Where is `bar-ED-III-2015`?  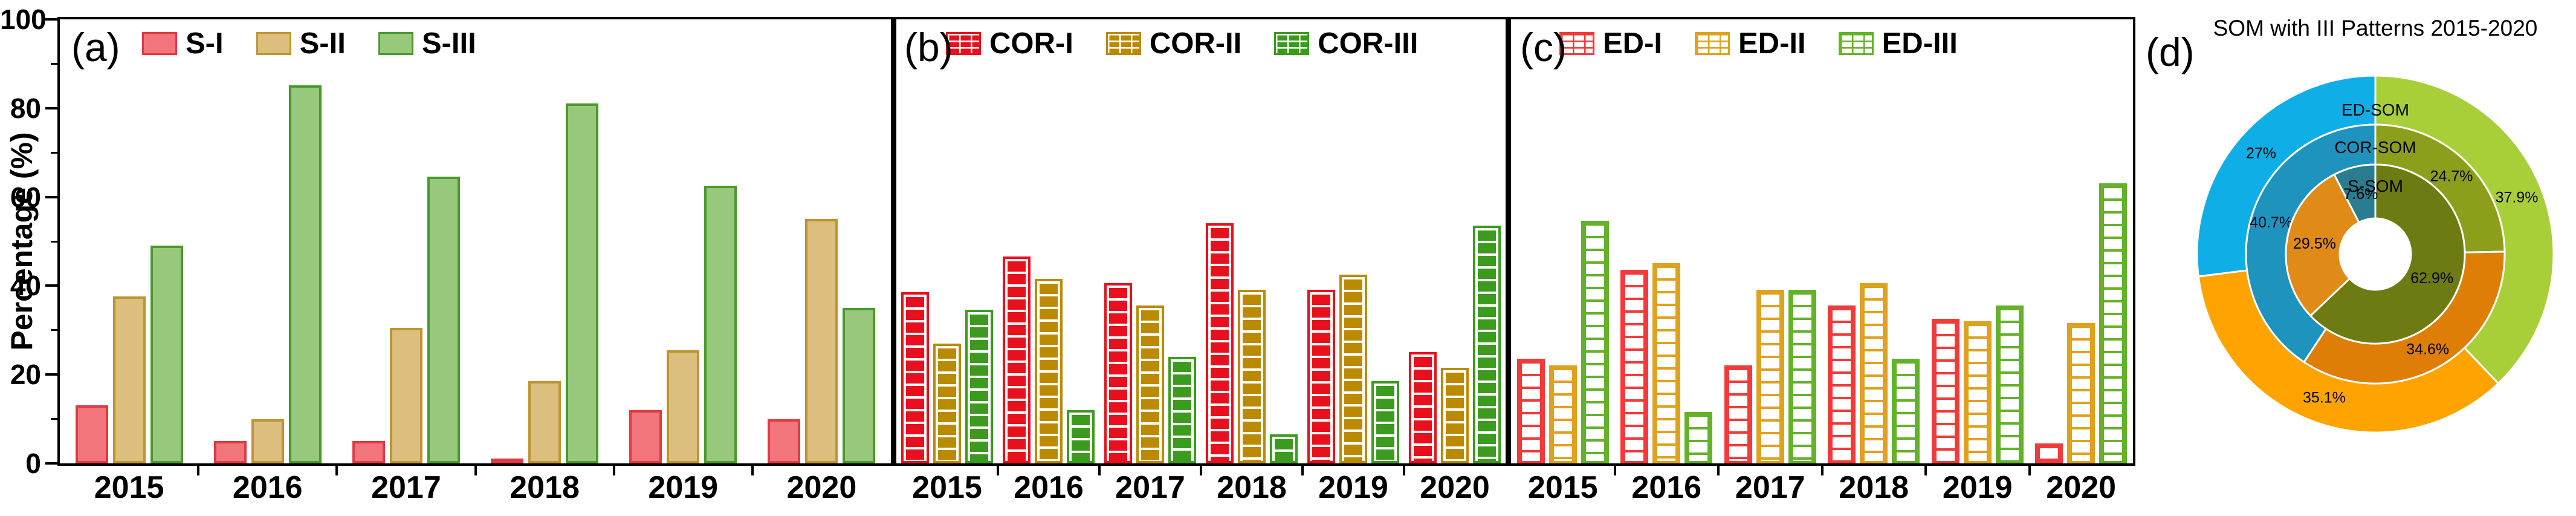
bar-ED-III-2015 is located at coordinates (1595, 342).